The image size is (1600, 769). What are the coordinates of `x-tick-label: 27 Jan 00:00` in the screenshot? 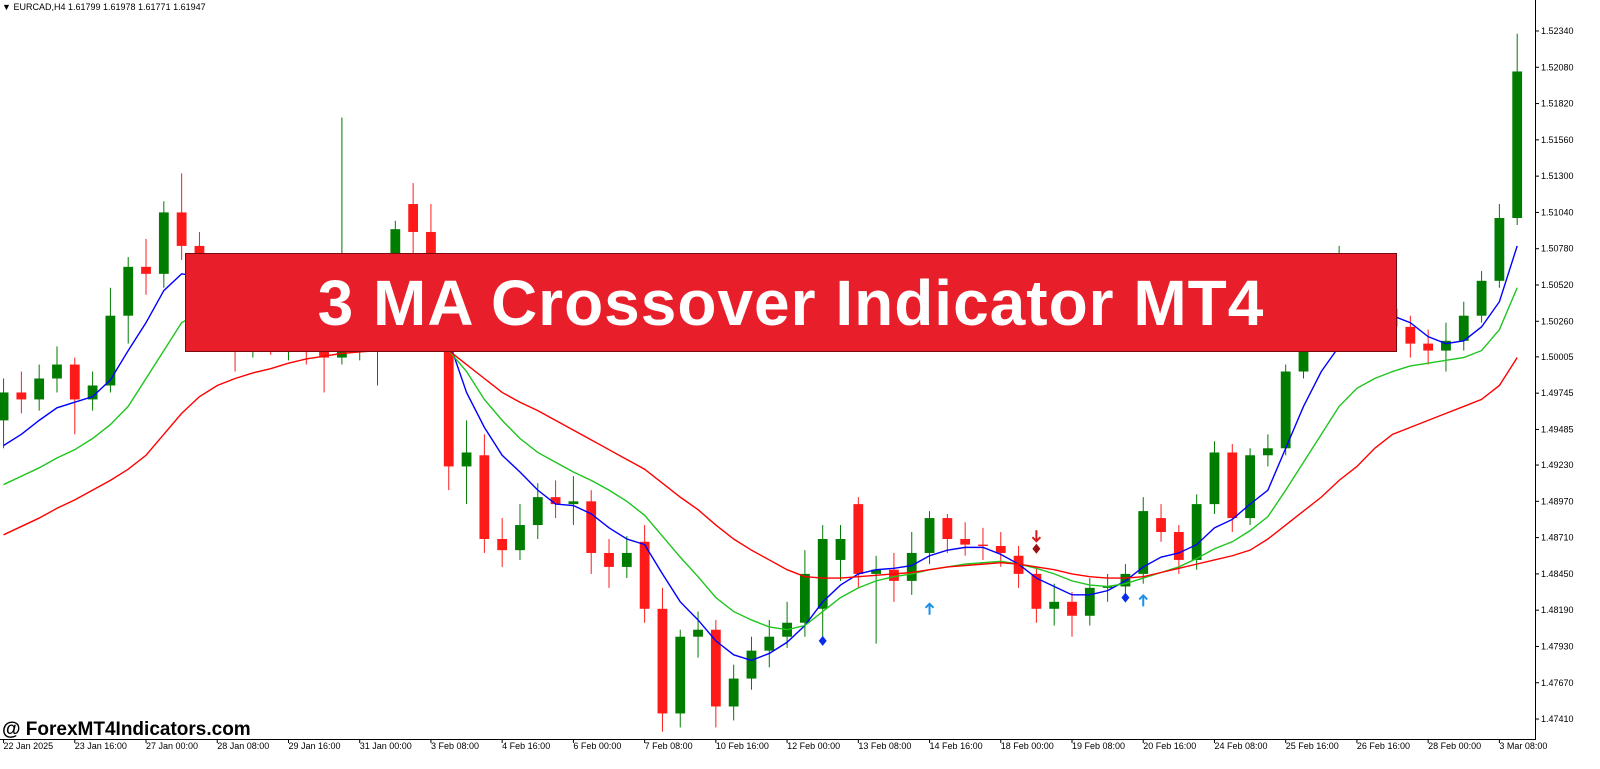 It's located at (172, 746).